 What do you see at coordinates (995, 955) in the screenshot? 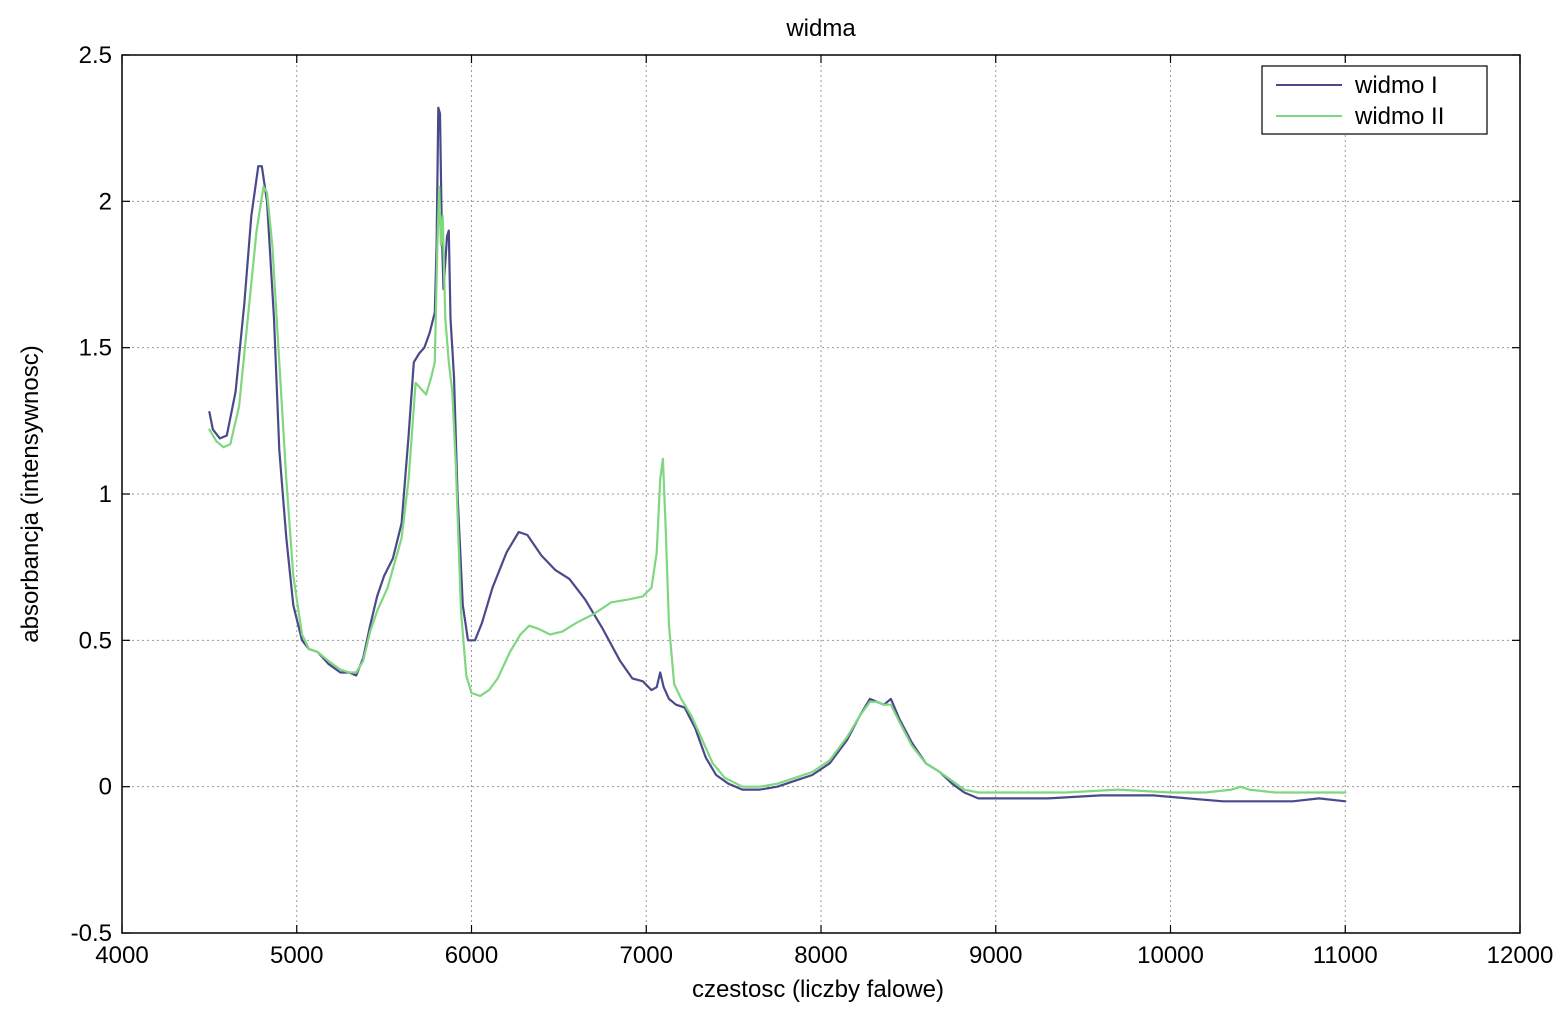
I see `x-tick-label: 9000` at bounding box center [995, 955].